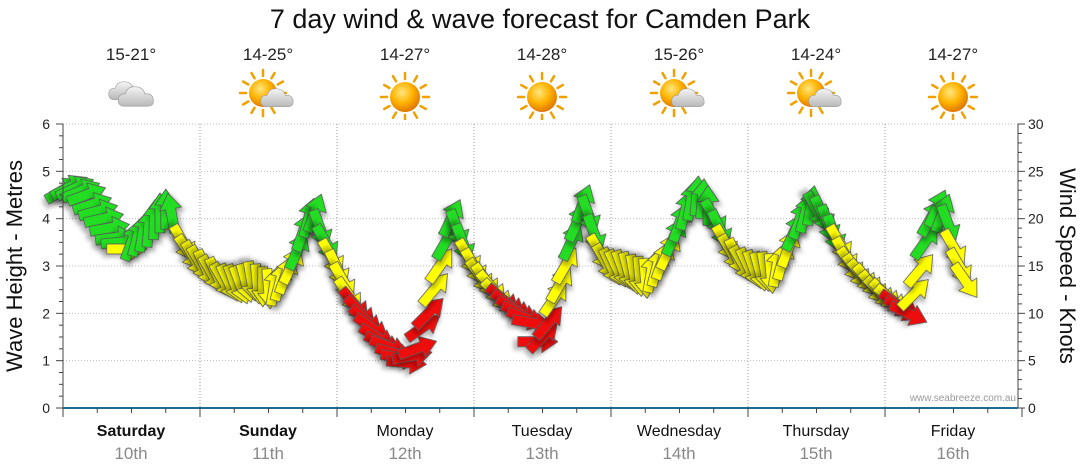 The image size is (1080, 475). What do you see at coordinates (1036, 124) in the screenshot?
I see `right-tick-label: 30` at bounding box center [1036, 124].